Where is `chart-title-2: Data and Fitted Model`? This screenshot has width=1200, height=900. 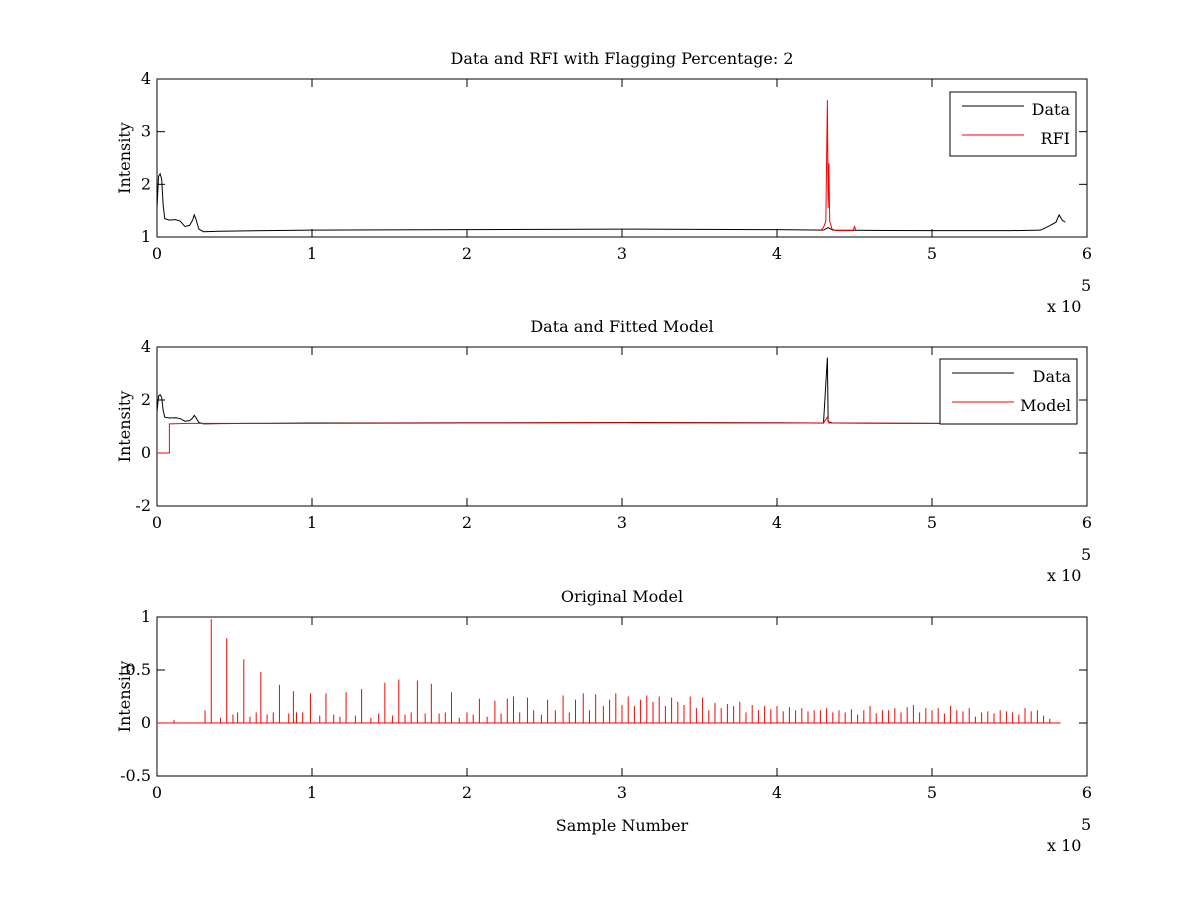 chart-title-2: Data and Fitted Model is located at coordinates (621, 326).